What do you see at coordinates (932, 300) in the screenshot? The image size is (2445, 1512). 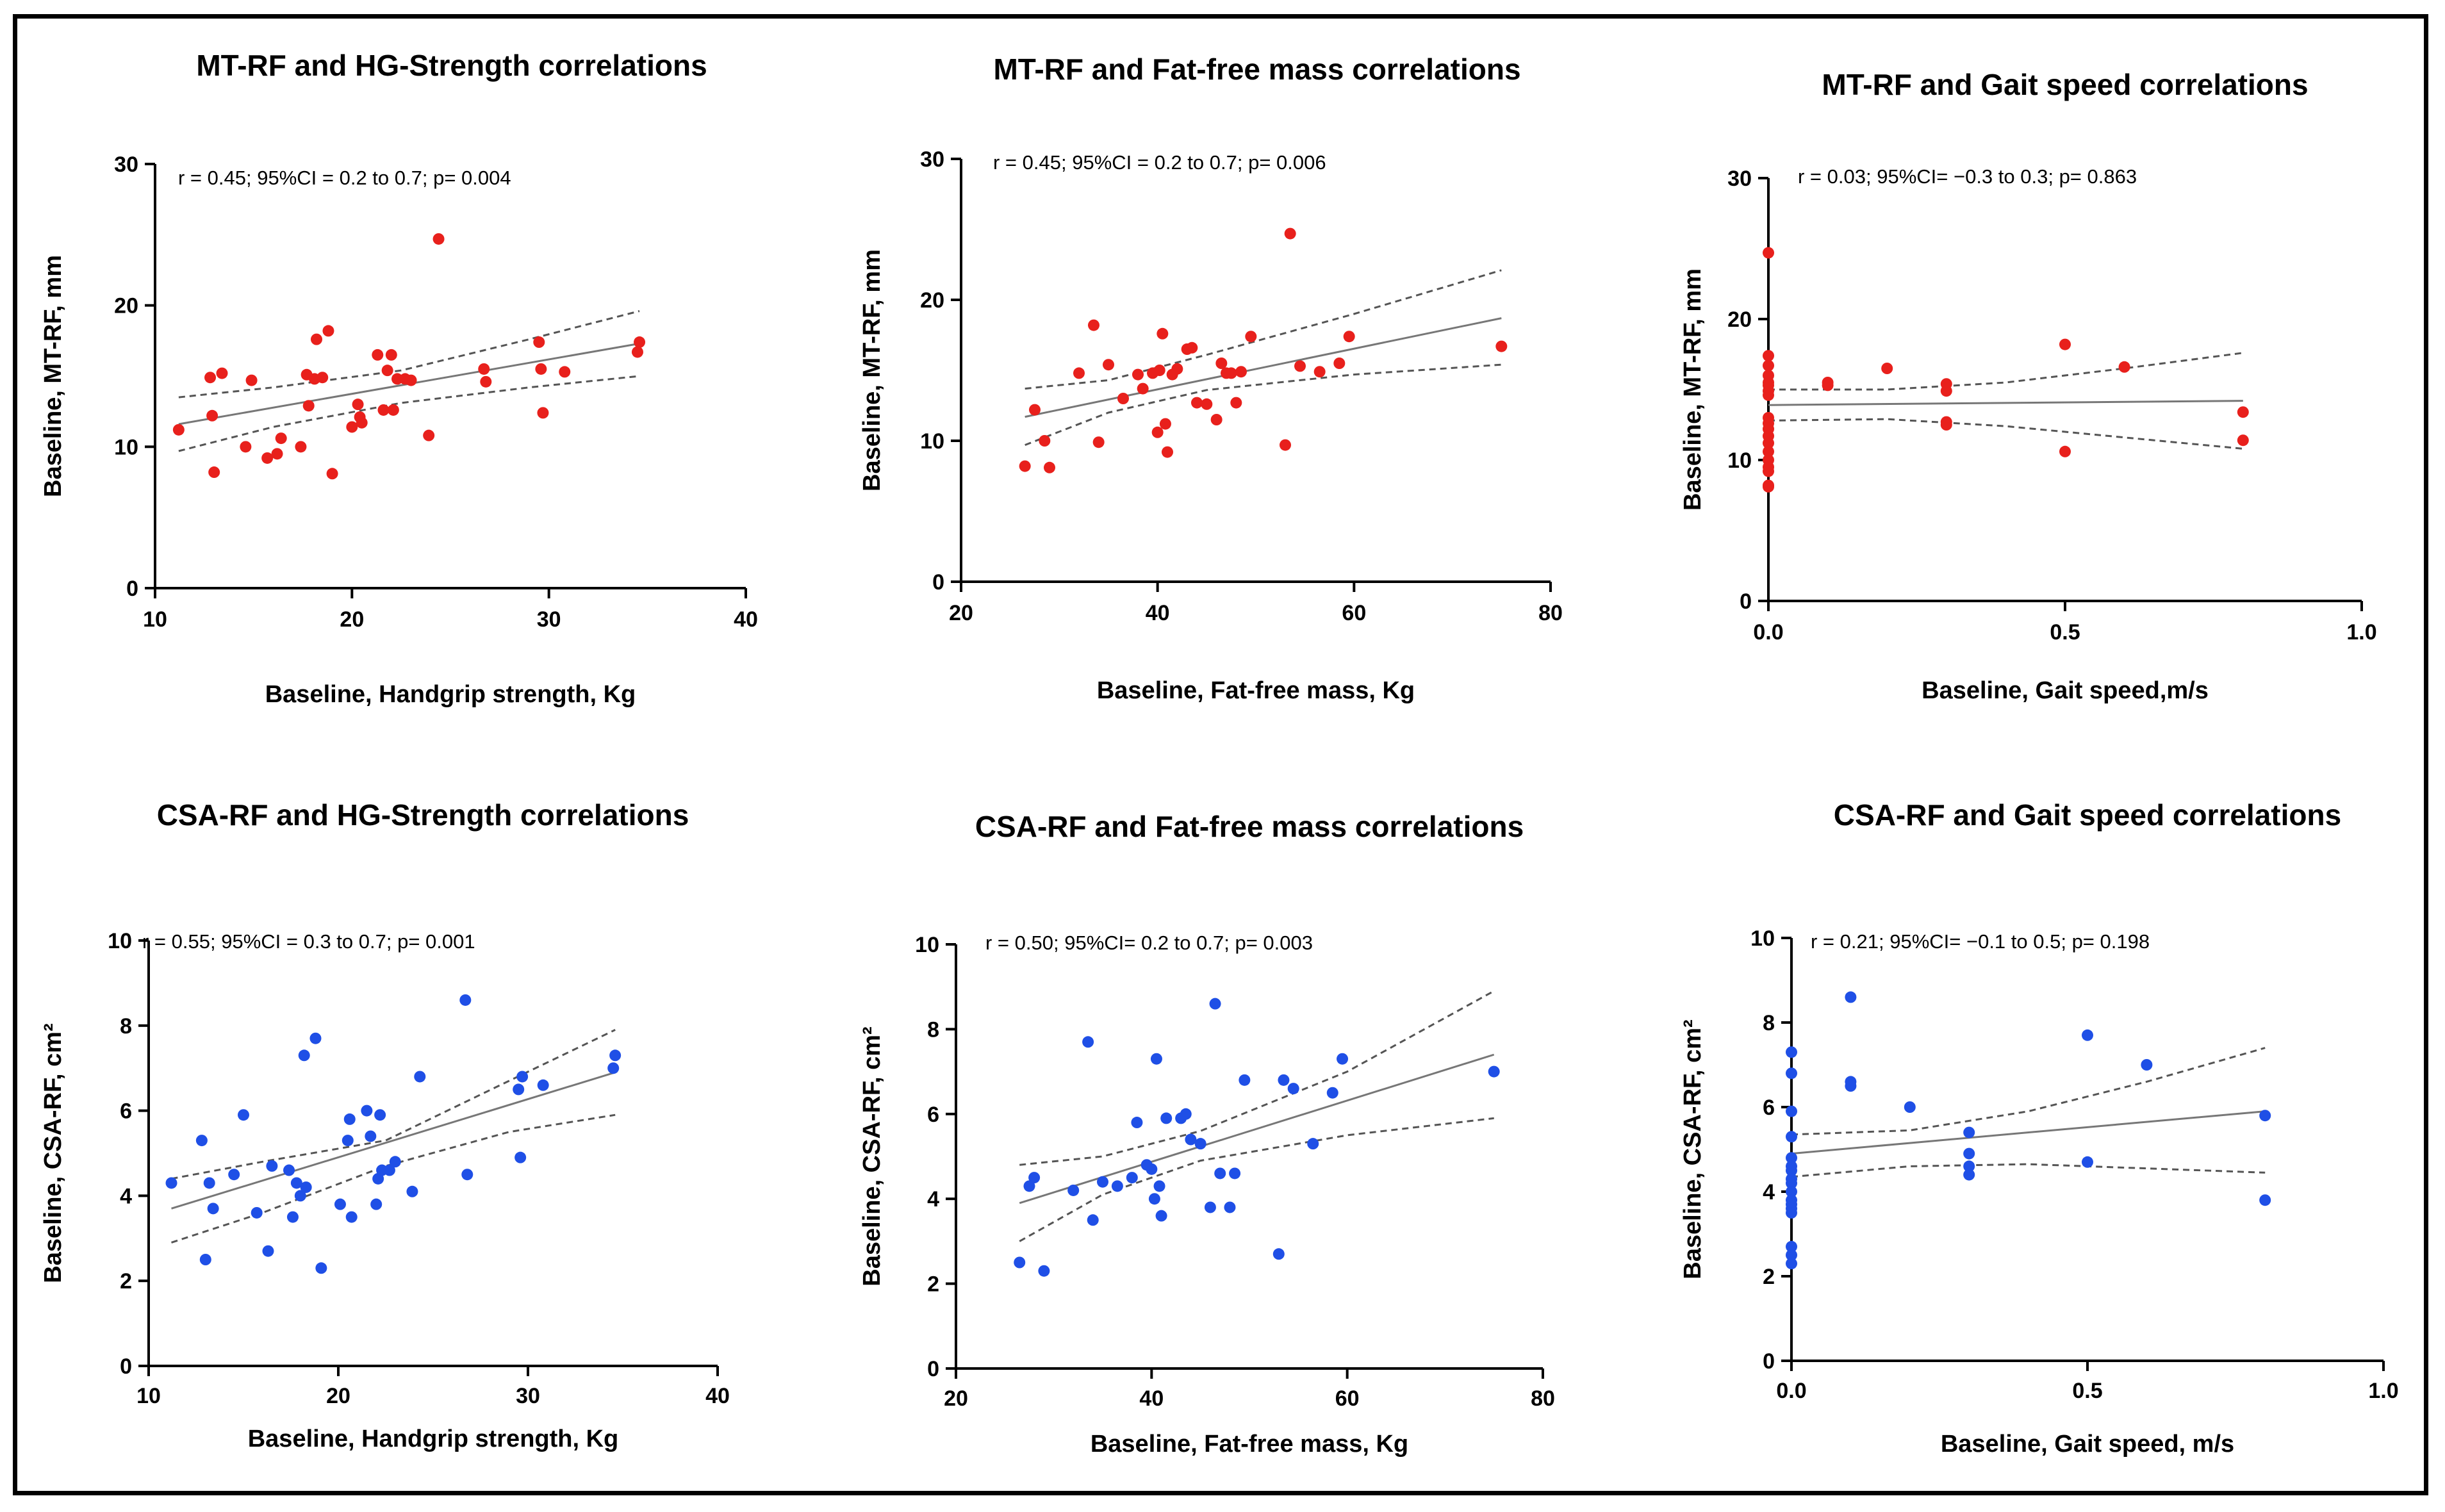 I see `y-tick-label: 20` at bounding box center [932, 300].